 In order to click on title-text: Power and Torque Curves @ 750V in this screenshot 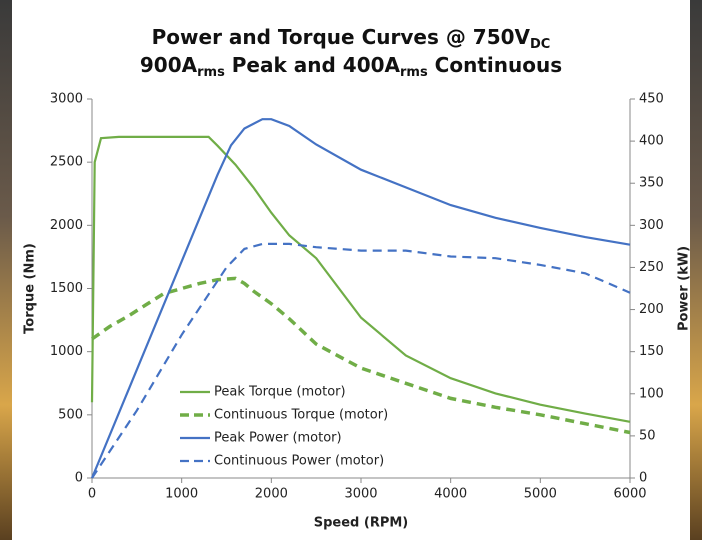, I will do `click(341, 37)`.